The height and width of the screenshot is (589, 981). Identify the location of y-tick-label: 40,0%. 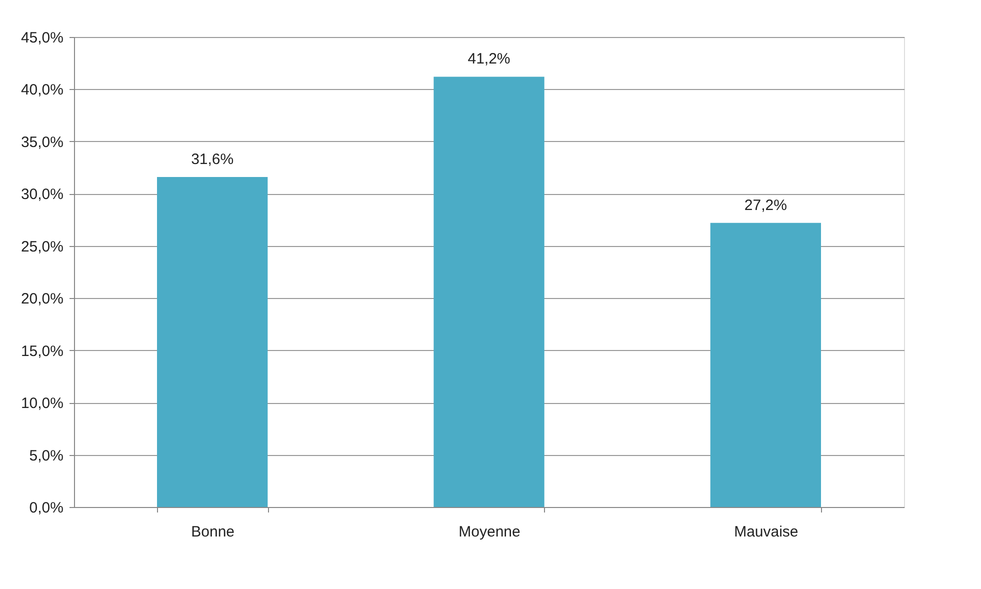
(42, 90).